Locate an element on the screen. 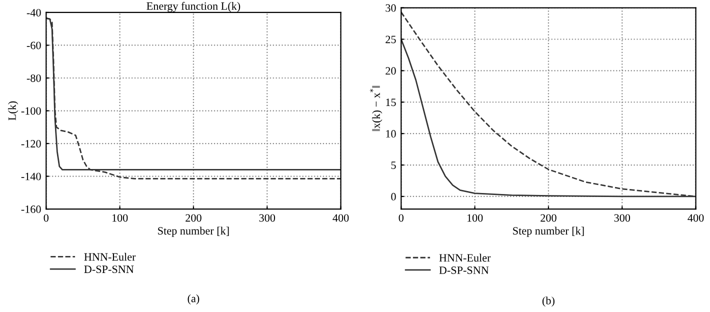  y-axis-title: L(k) is located at coordinates (13, 110).